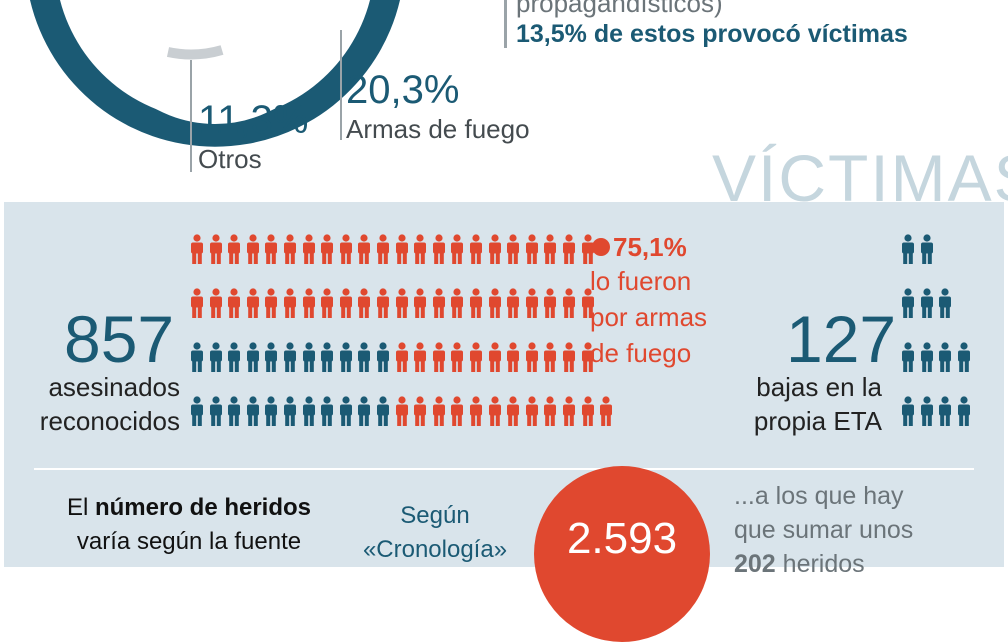 This screenshot has height=642, width=1008. Describe the element at coordinates (191, 116) in the screenshot. I see `leader-line-otros` at that location.